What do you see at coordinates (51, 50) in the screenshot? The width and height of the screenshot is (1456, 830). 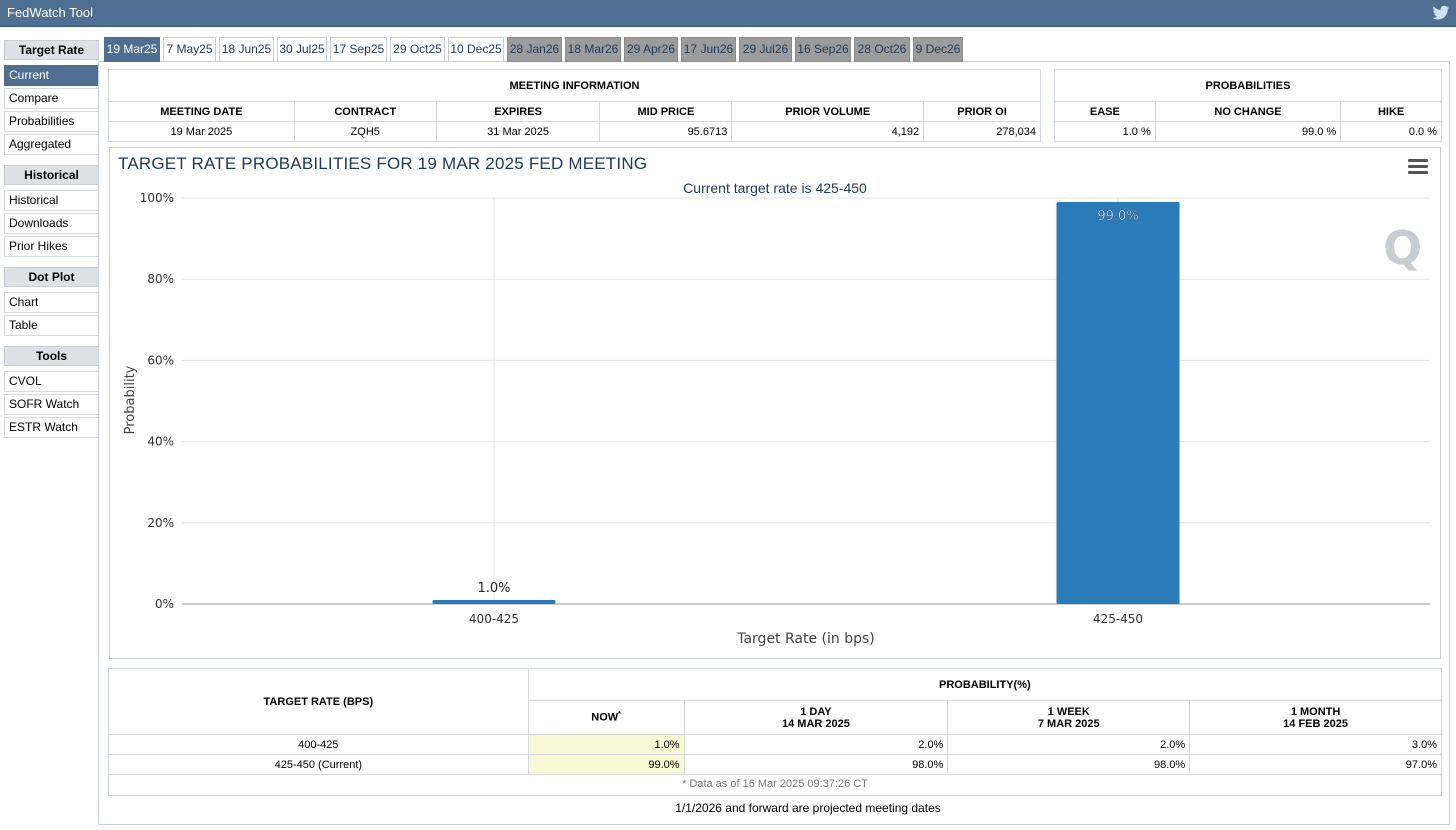 I see `sidebar-heading-target-rate: Target Rate` at bounding box center [51, 50].